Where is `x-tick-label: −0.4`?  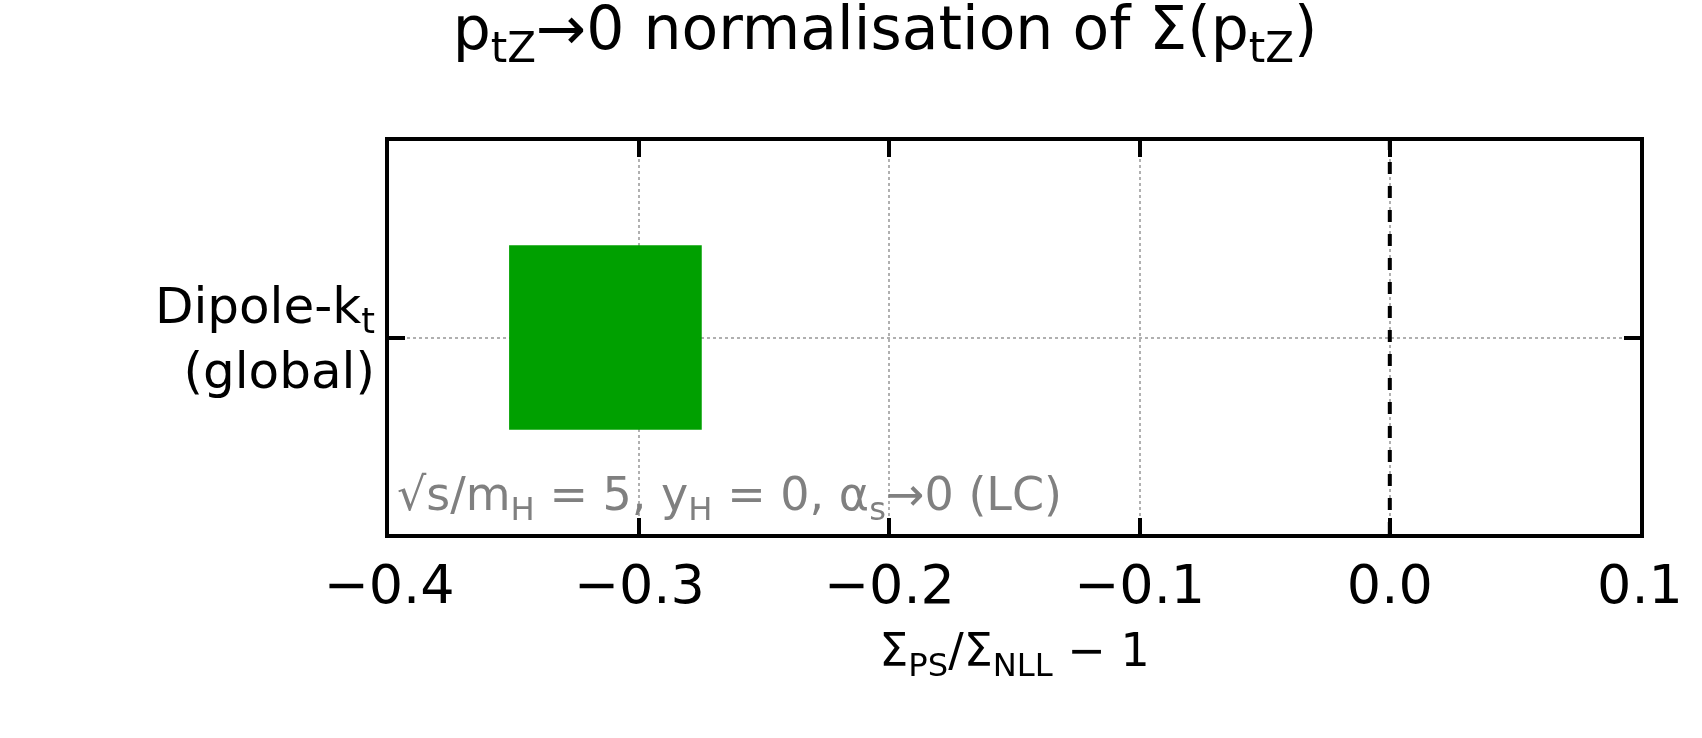 x-tick-label: −0.4 is located at coordinates (389, 584).